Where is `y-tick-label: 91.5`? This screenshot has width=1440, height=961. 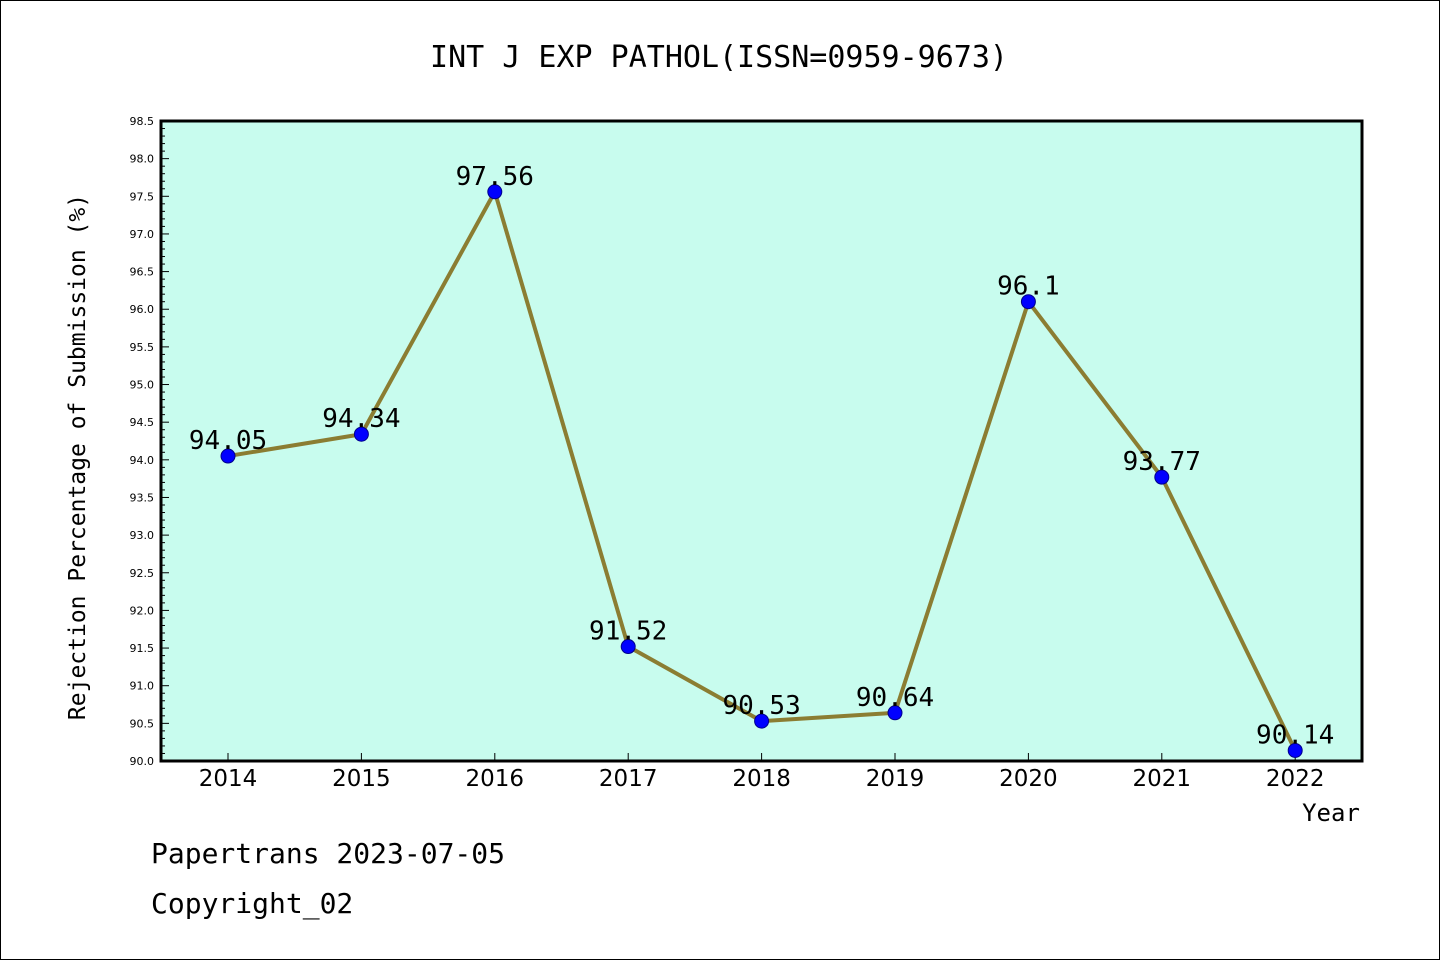 y-tick-label: 91.5 is located at coordinates (142, 648).